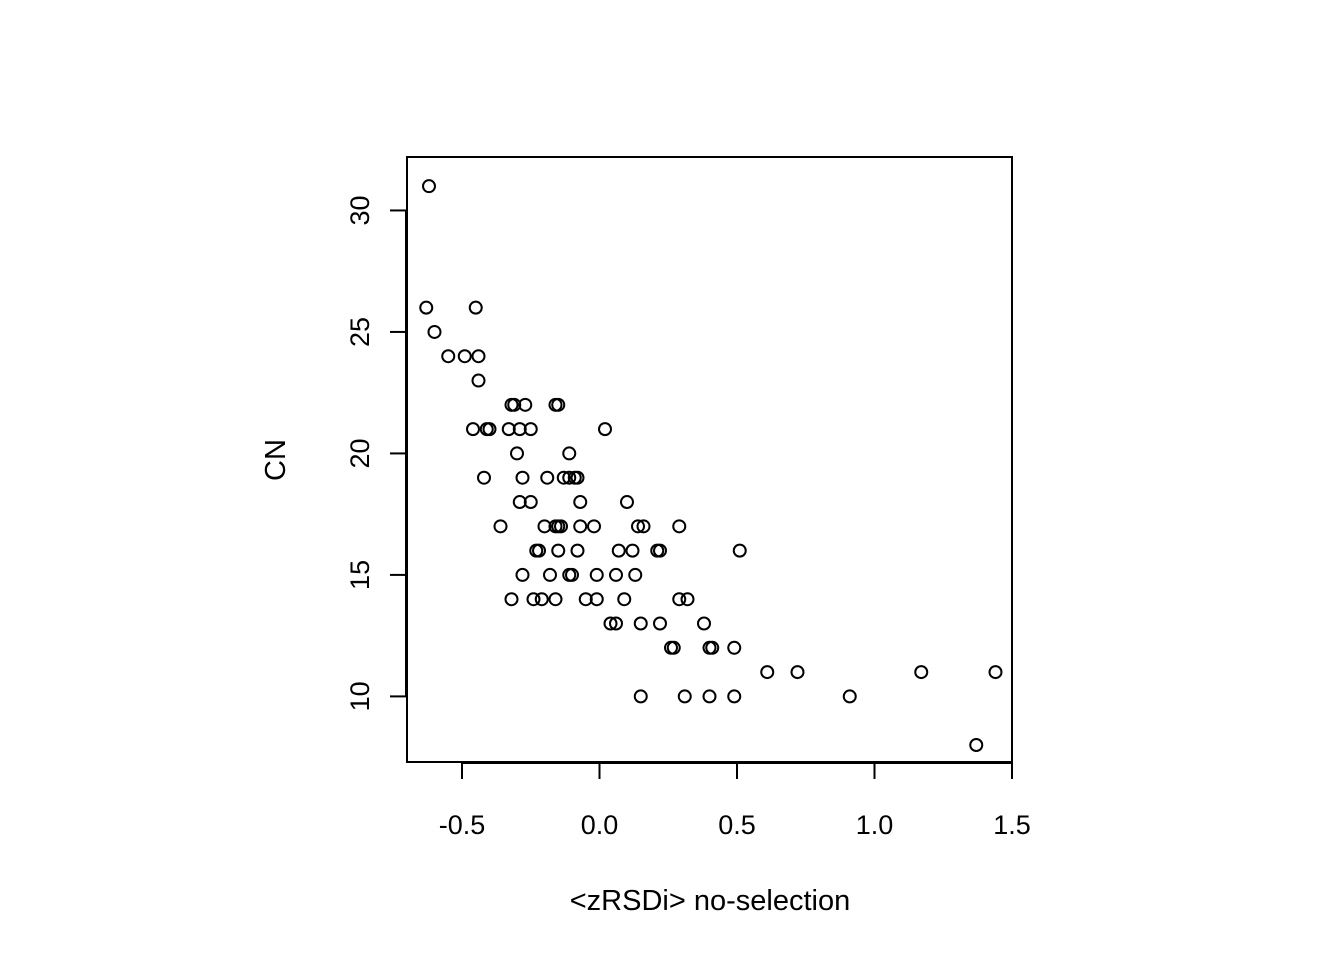 The width and height of the screenshot is (1344, 960). I want to click on x-axis-label: <zRSDi> no-selection, so click(710, 901).